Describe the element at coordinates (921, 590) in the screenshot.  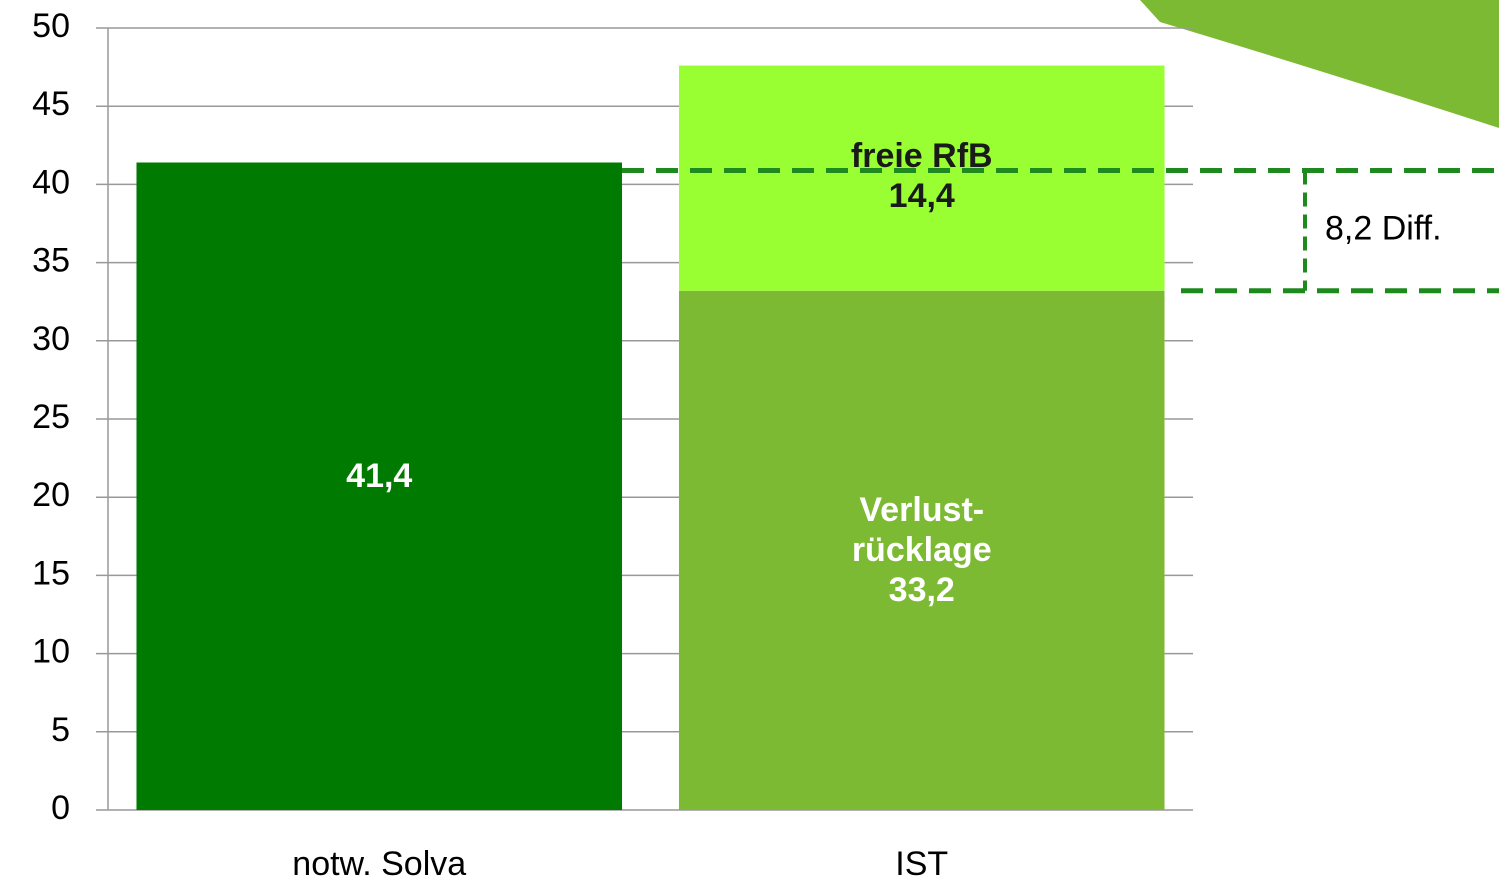
I see `value-label: 33,2` at that location.